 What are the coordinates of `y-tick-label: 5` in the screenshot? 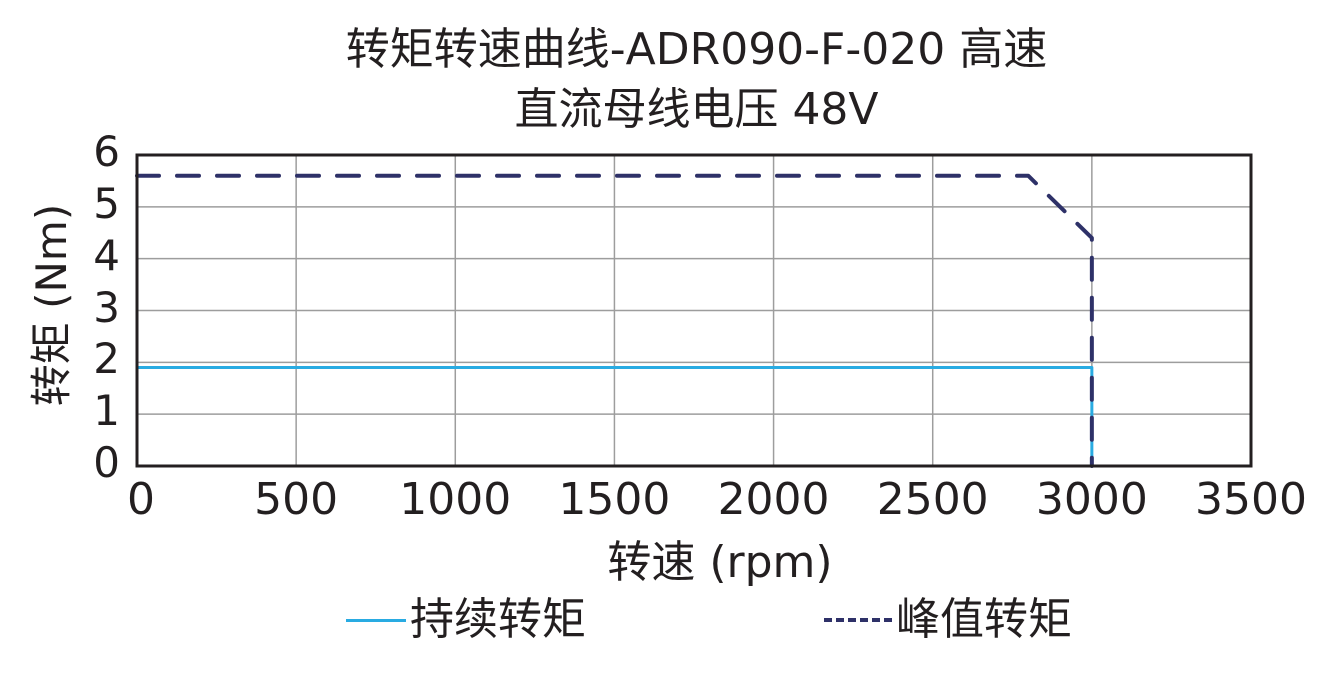 It's located at (106, 203).